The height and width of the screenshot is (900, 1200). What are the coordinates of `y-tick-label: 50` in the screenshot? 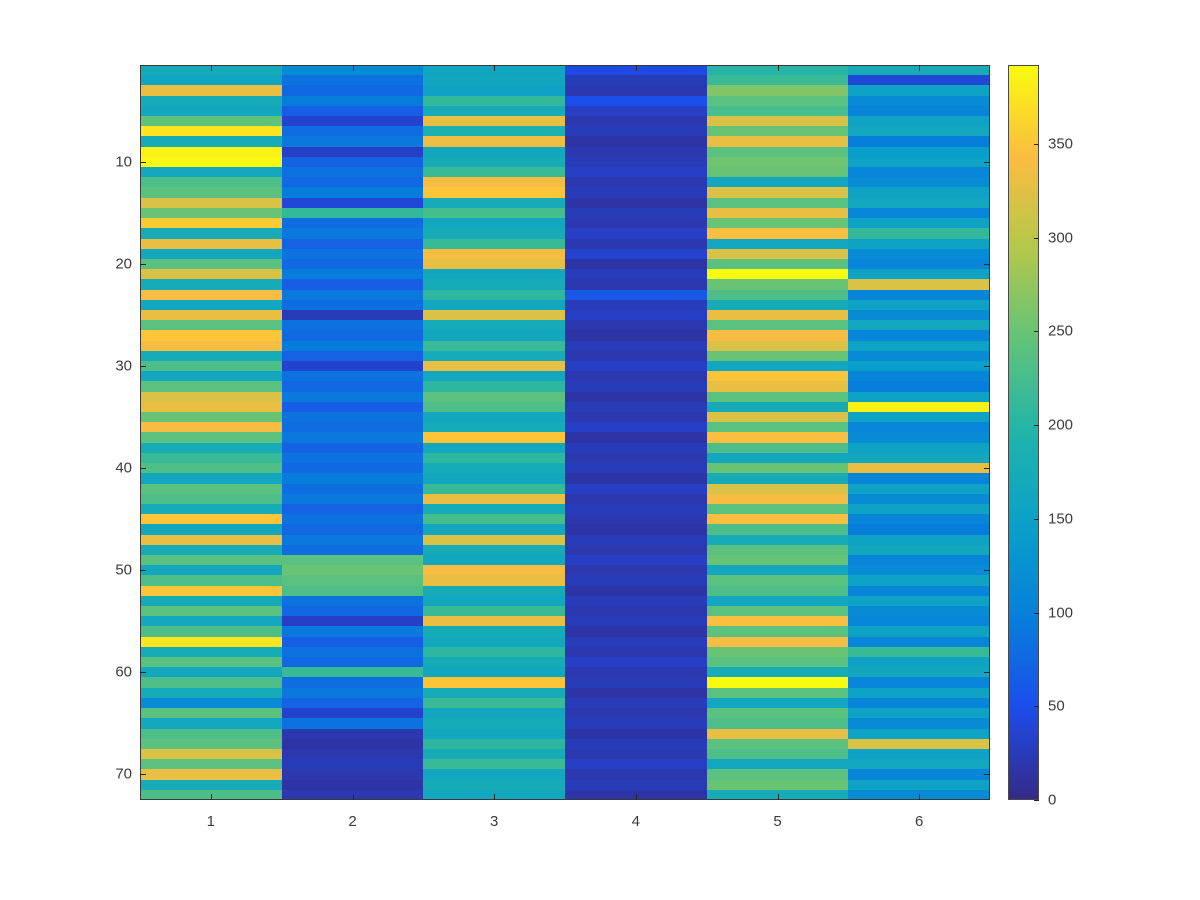 It's located at (123, 570).